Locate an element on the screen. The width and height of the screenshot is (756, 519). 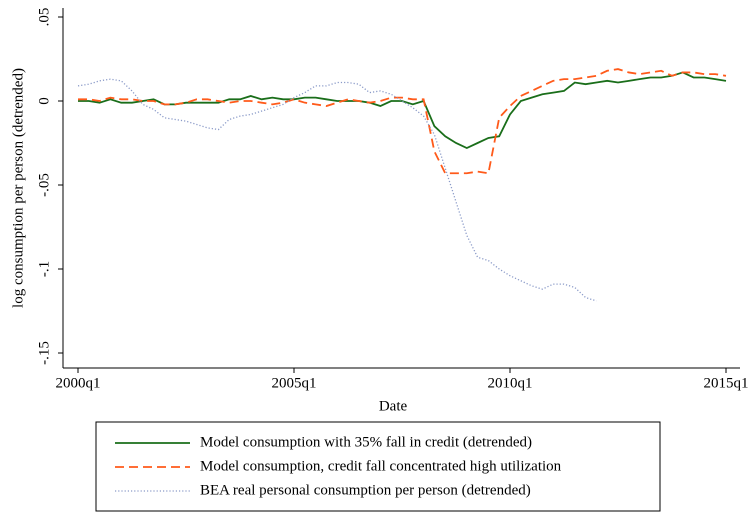
x-tick-label: 2005q1 is located at coordinates (294, 383).